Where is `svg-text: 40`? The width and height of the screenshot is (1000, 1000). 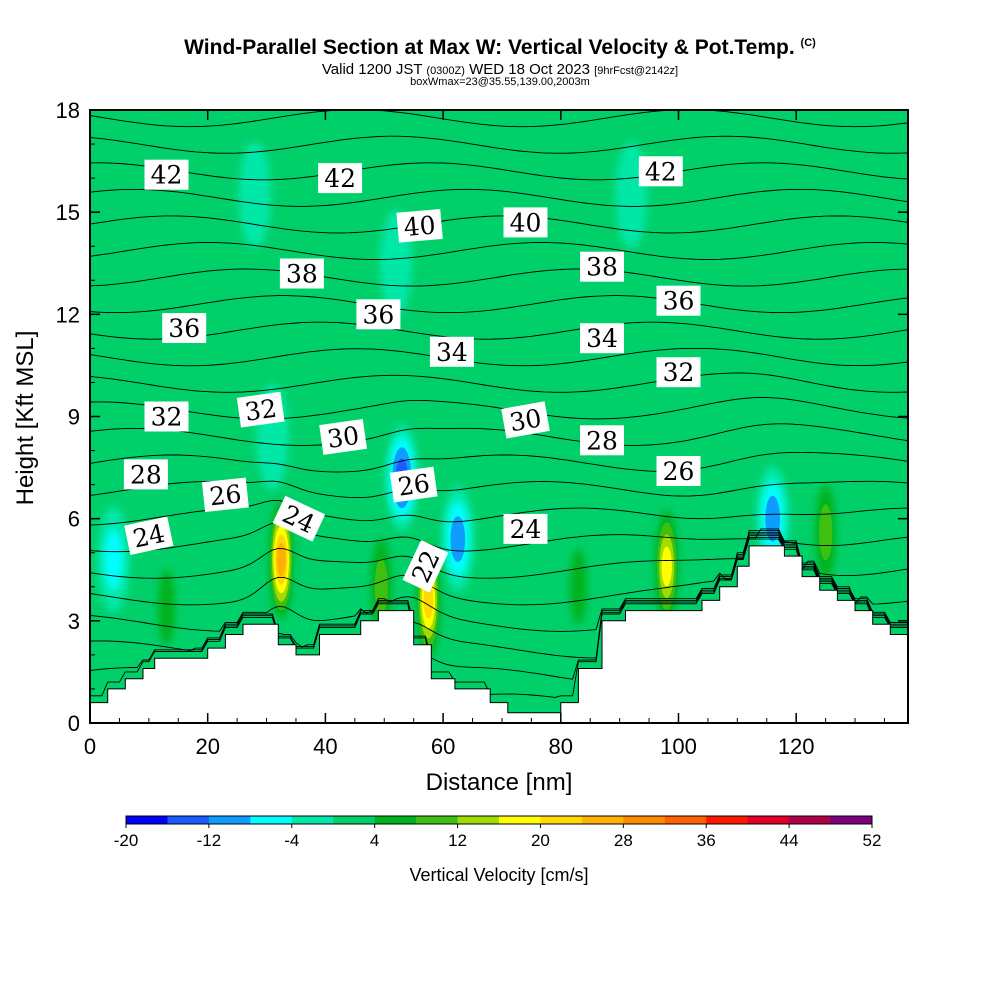 svg-text: 40 is located at coordinates (420, 226).